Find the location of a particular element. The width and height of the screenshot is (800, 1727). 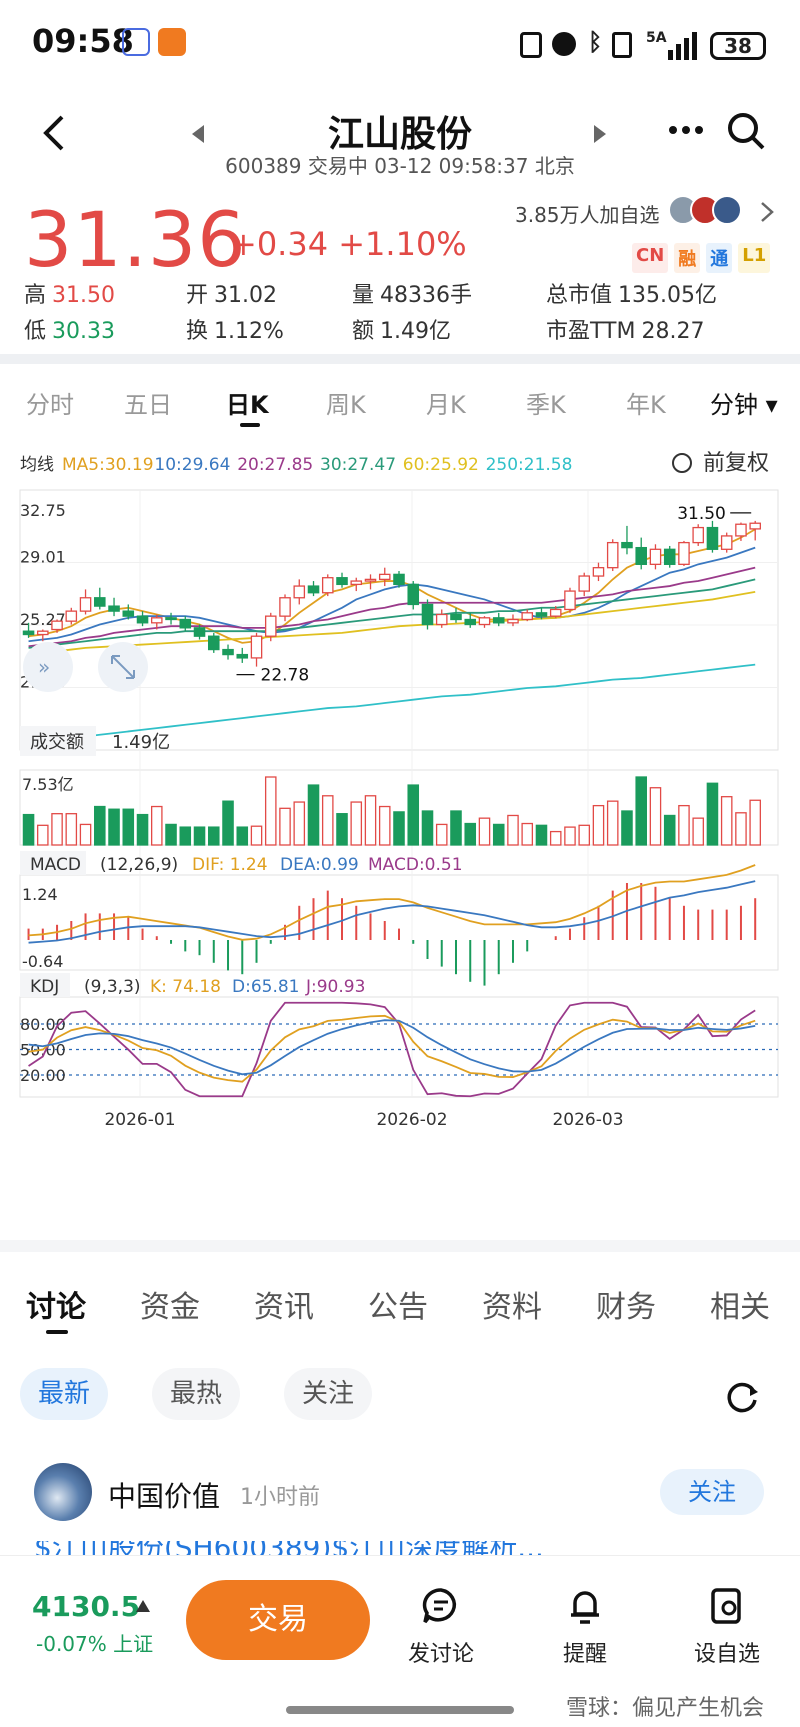

follow-button: 关注 is located at coordinates (712, 1492).